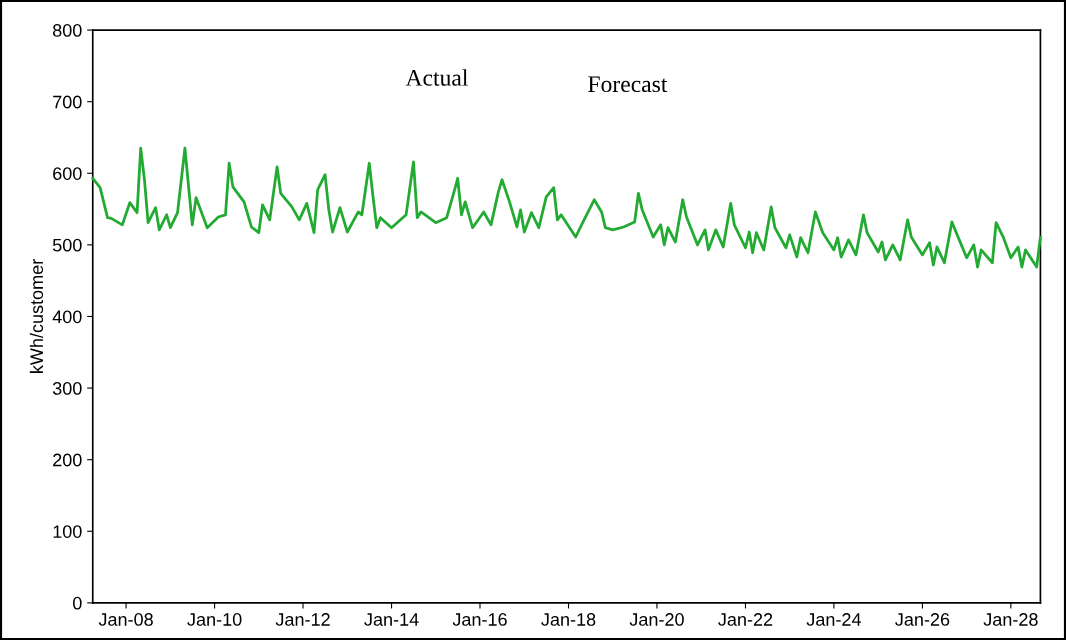 This screenshot has width=1066, height=640. What do you see at coordinates (1010, 619) in the screenshot?
I see `x-tick-label: Jan-28` at bounding box center [1010, 619].